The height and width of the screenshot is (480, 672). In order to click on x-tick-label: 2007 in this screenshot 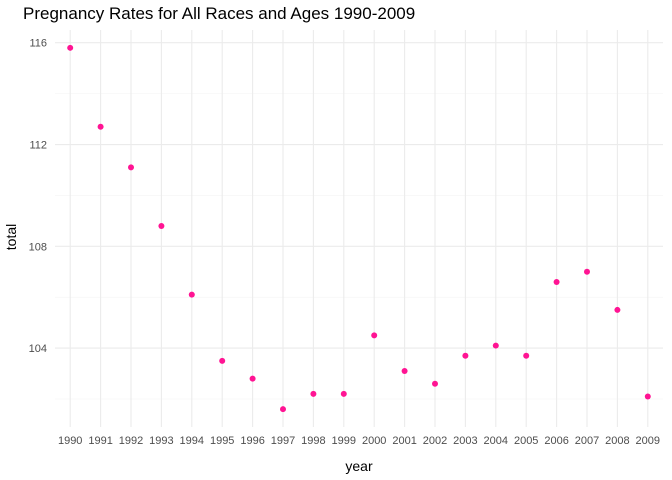, I will do `click(587, 441)`.